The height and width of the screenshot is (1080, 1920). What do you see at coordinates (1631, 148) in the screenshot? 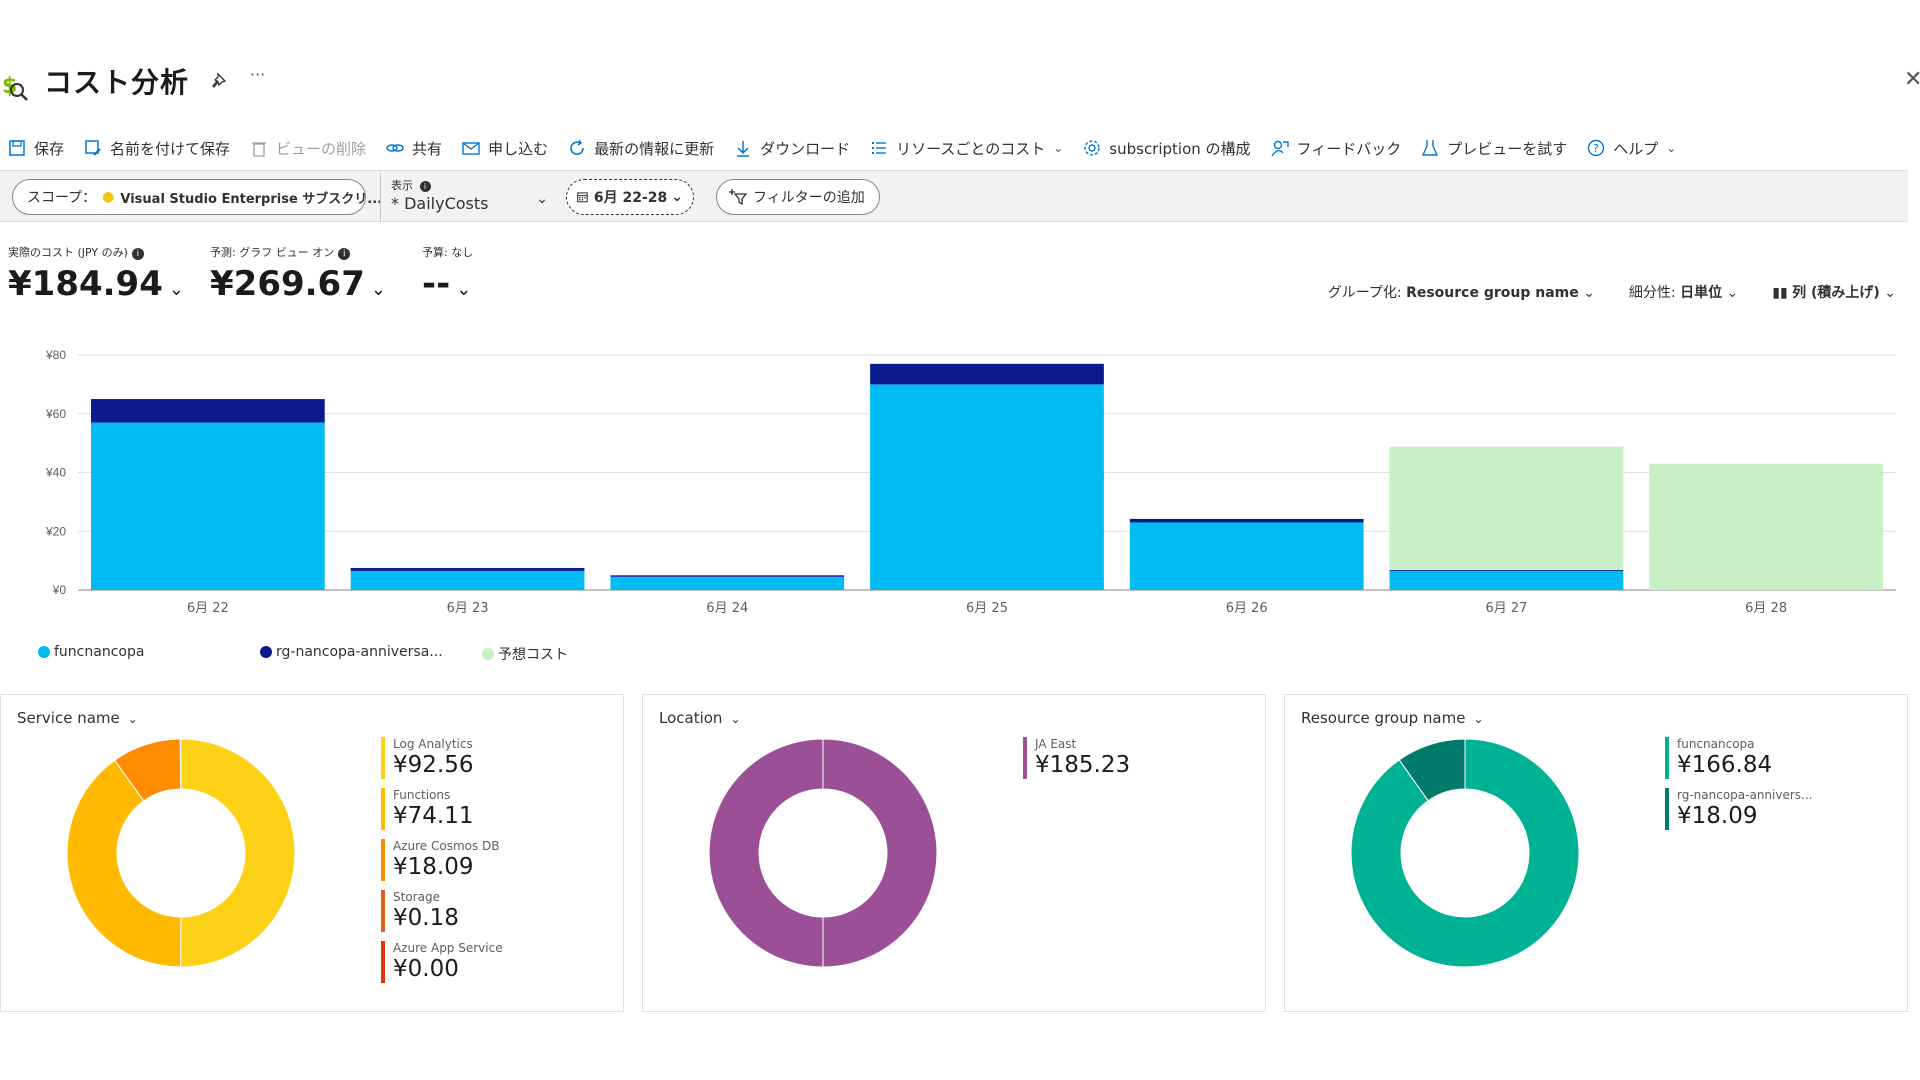
I see `toolbar-button-11: ? ヘルプ ⌄` at bounding box center [1631, 148].